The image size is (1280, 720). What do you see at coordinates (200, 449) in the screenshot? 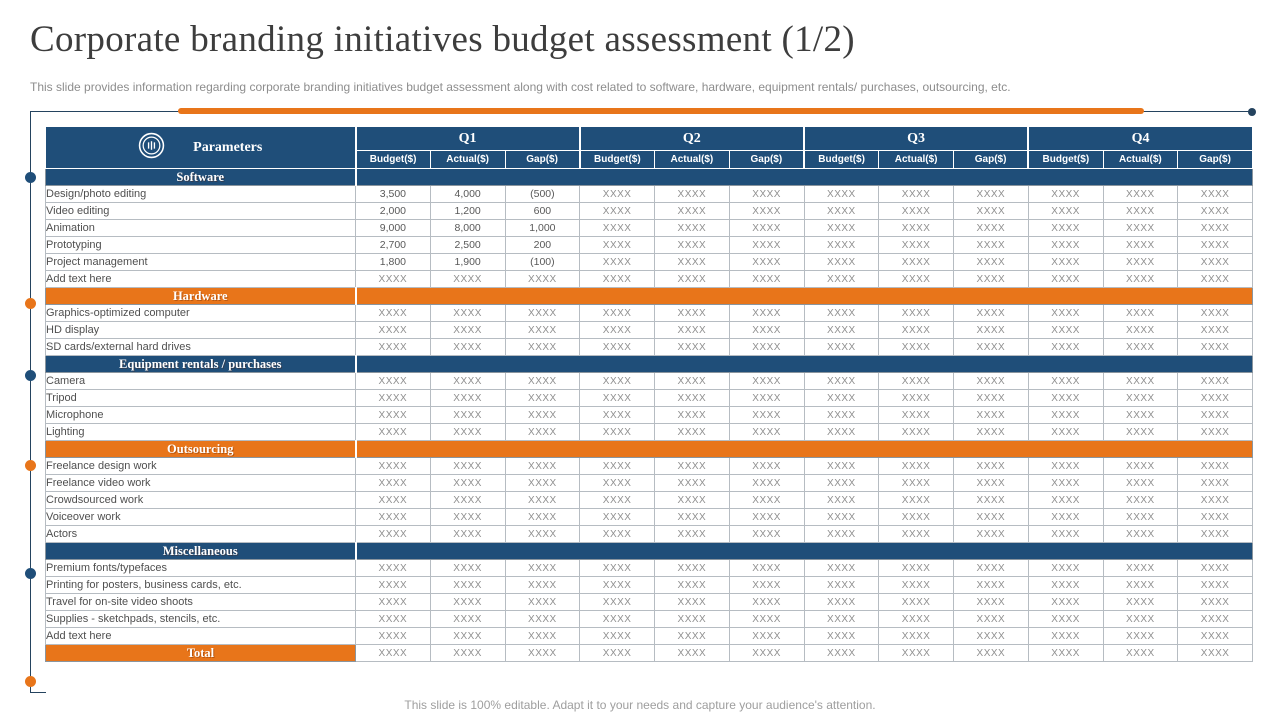
I see `section-title: Outsourcing` at bounding box center [200, 449].